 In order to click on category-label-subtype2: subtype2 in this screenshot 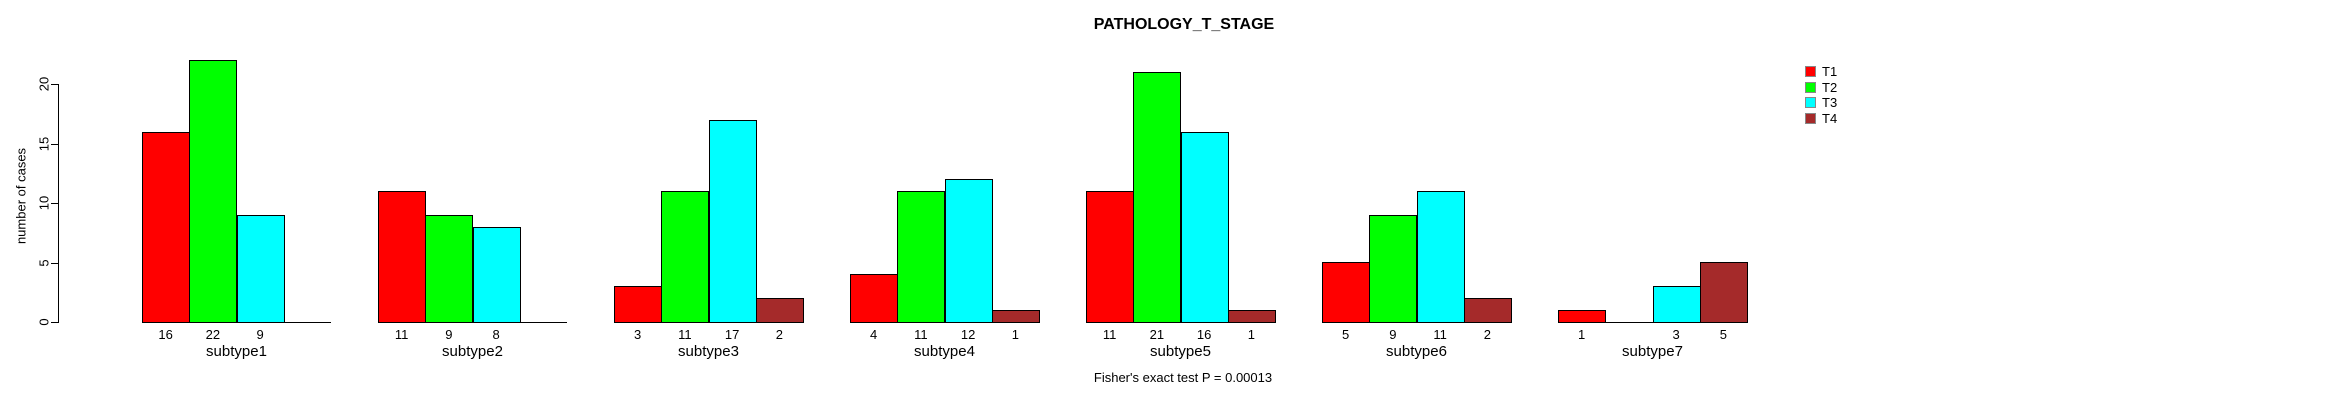, I will do `click(472, 351)`.